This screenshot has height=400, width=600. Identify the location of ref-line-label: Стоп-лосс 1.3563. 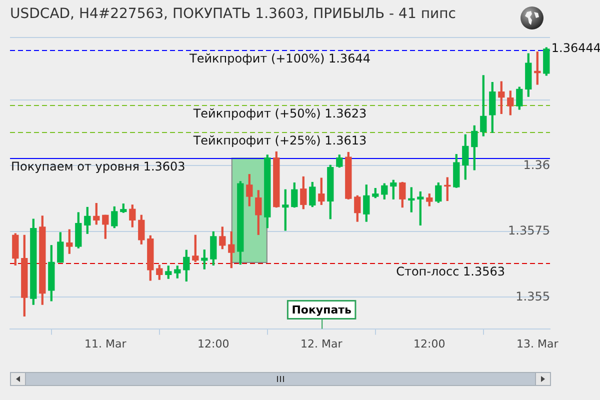
(450, 271).